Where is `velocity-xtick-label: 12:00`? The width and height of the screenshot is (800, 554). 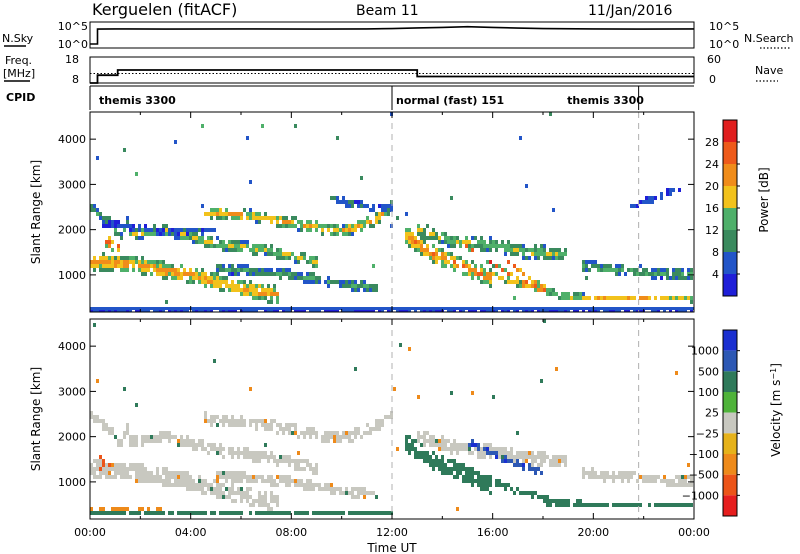
velocity-xtick-label: 12:00 is located at coordinates (392, 532).